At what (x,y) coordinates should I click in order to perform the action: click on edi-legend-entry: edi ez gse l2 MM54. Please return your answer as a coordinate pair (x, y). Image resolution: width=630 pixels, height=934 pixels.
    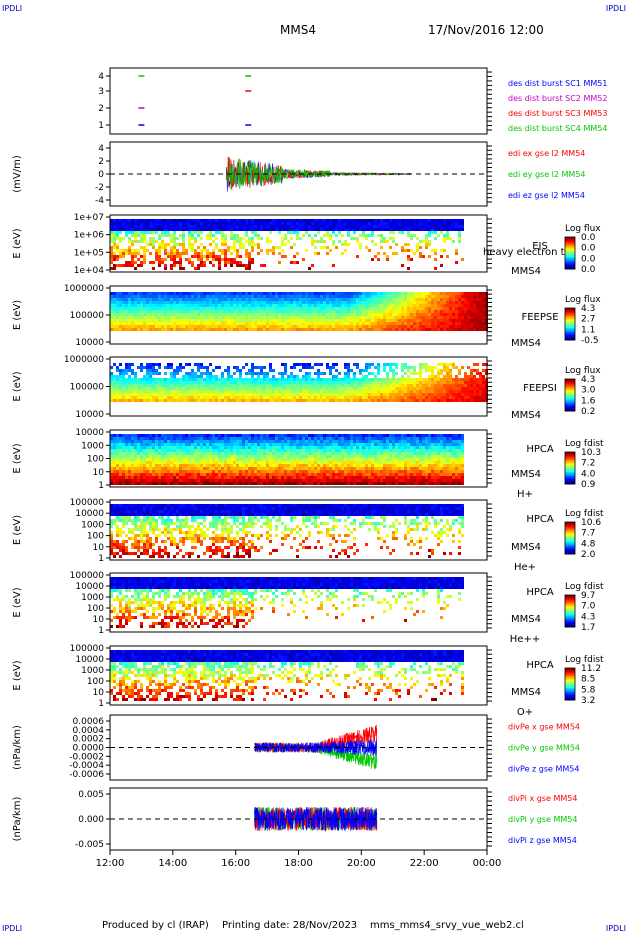
    Looking at the image, I should click on (546, 195).